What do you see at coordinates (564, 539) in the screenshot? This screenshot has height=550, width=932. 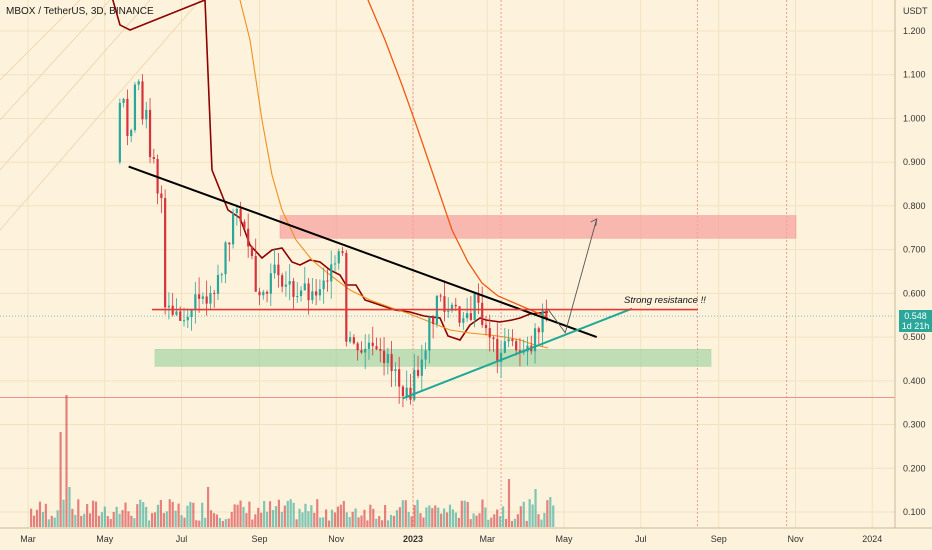 I see `x-tick-label: May` at bounding box center [564, 539].